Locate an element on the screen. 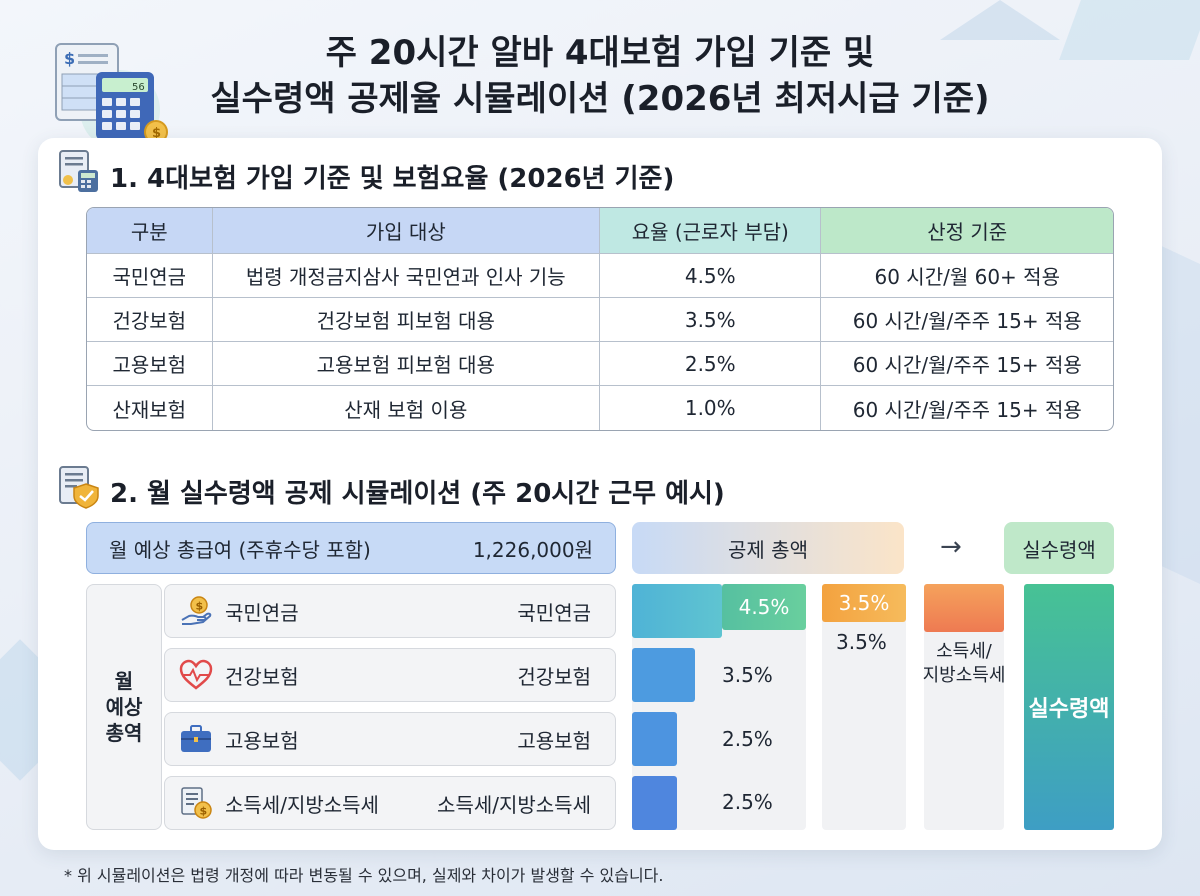  side-label-text: 월 예상 총역 is located at coordinates (124, 707).